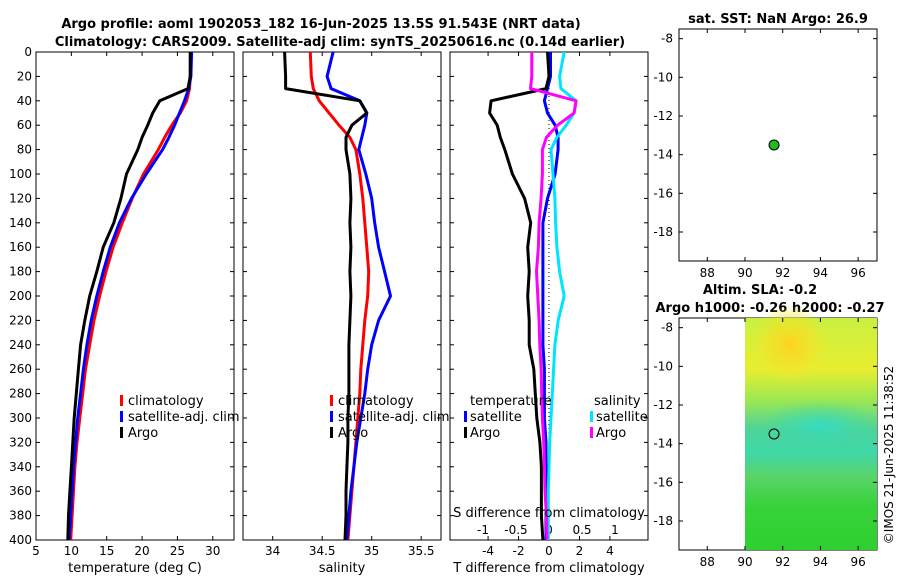  Describe the element at coordinates (135, 568) in the screenshot. I see `temperature-xlabel: temperature (deg C)` at that location.